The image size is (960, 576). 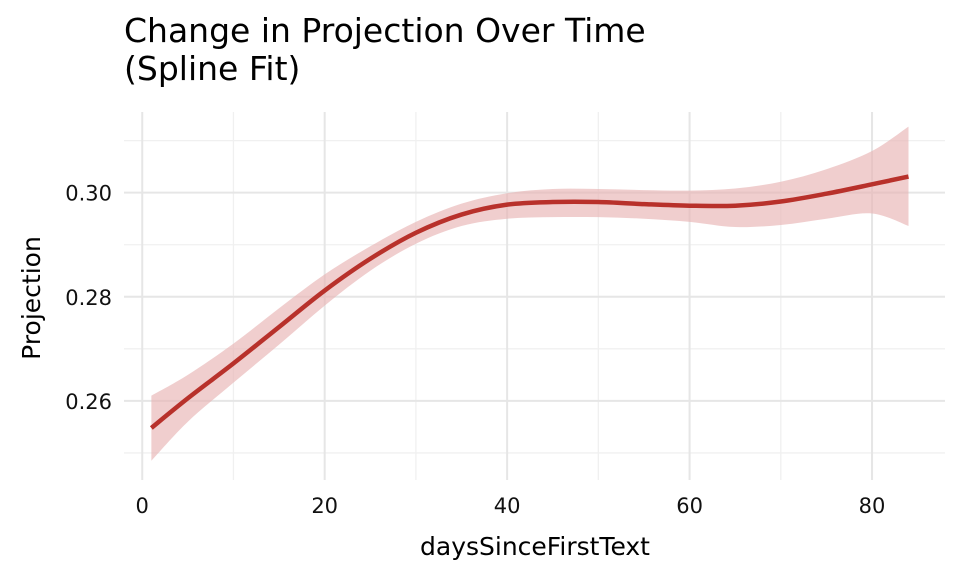 What do you see at coordinates (507, 506) in the screenshot?
I see `x-tick-label: 40` at bounding box center [507, 506].